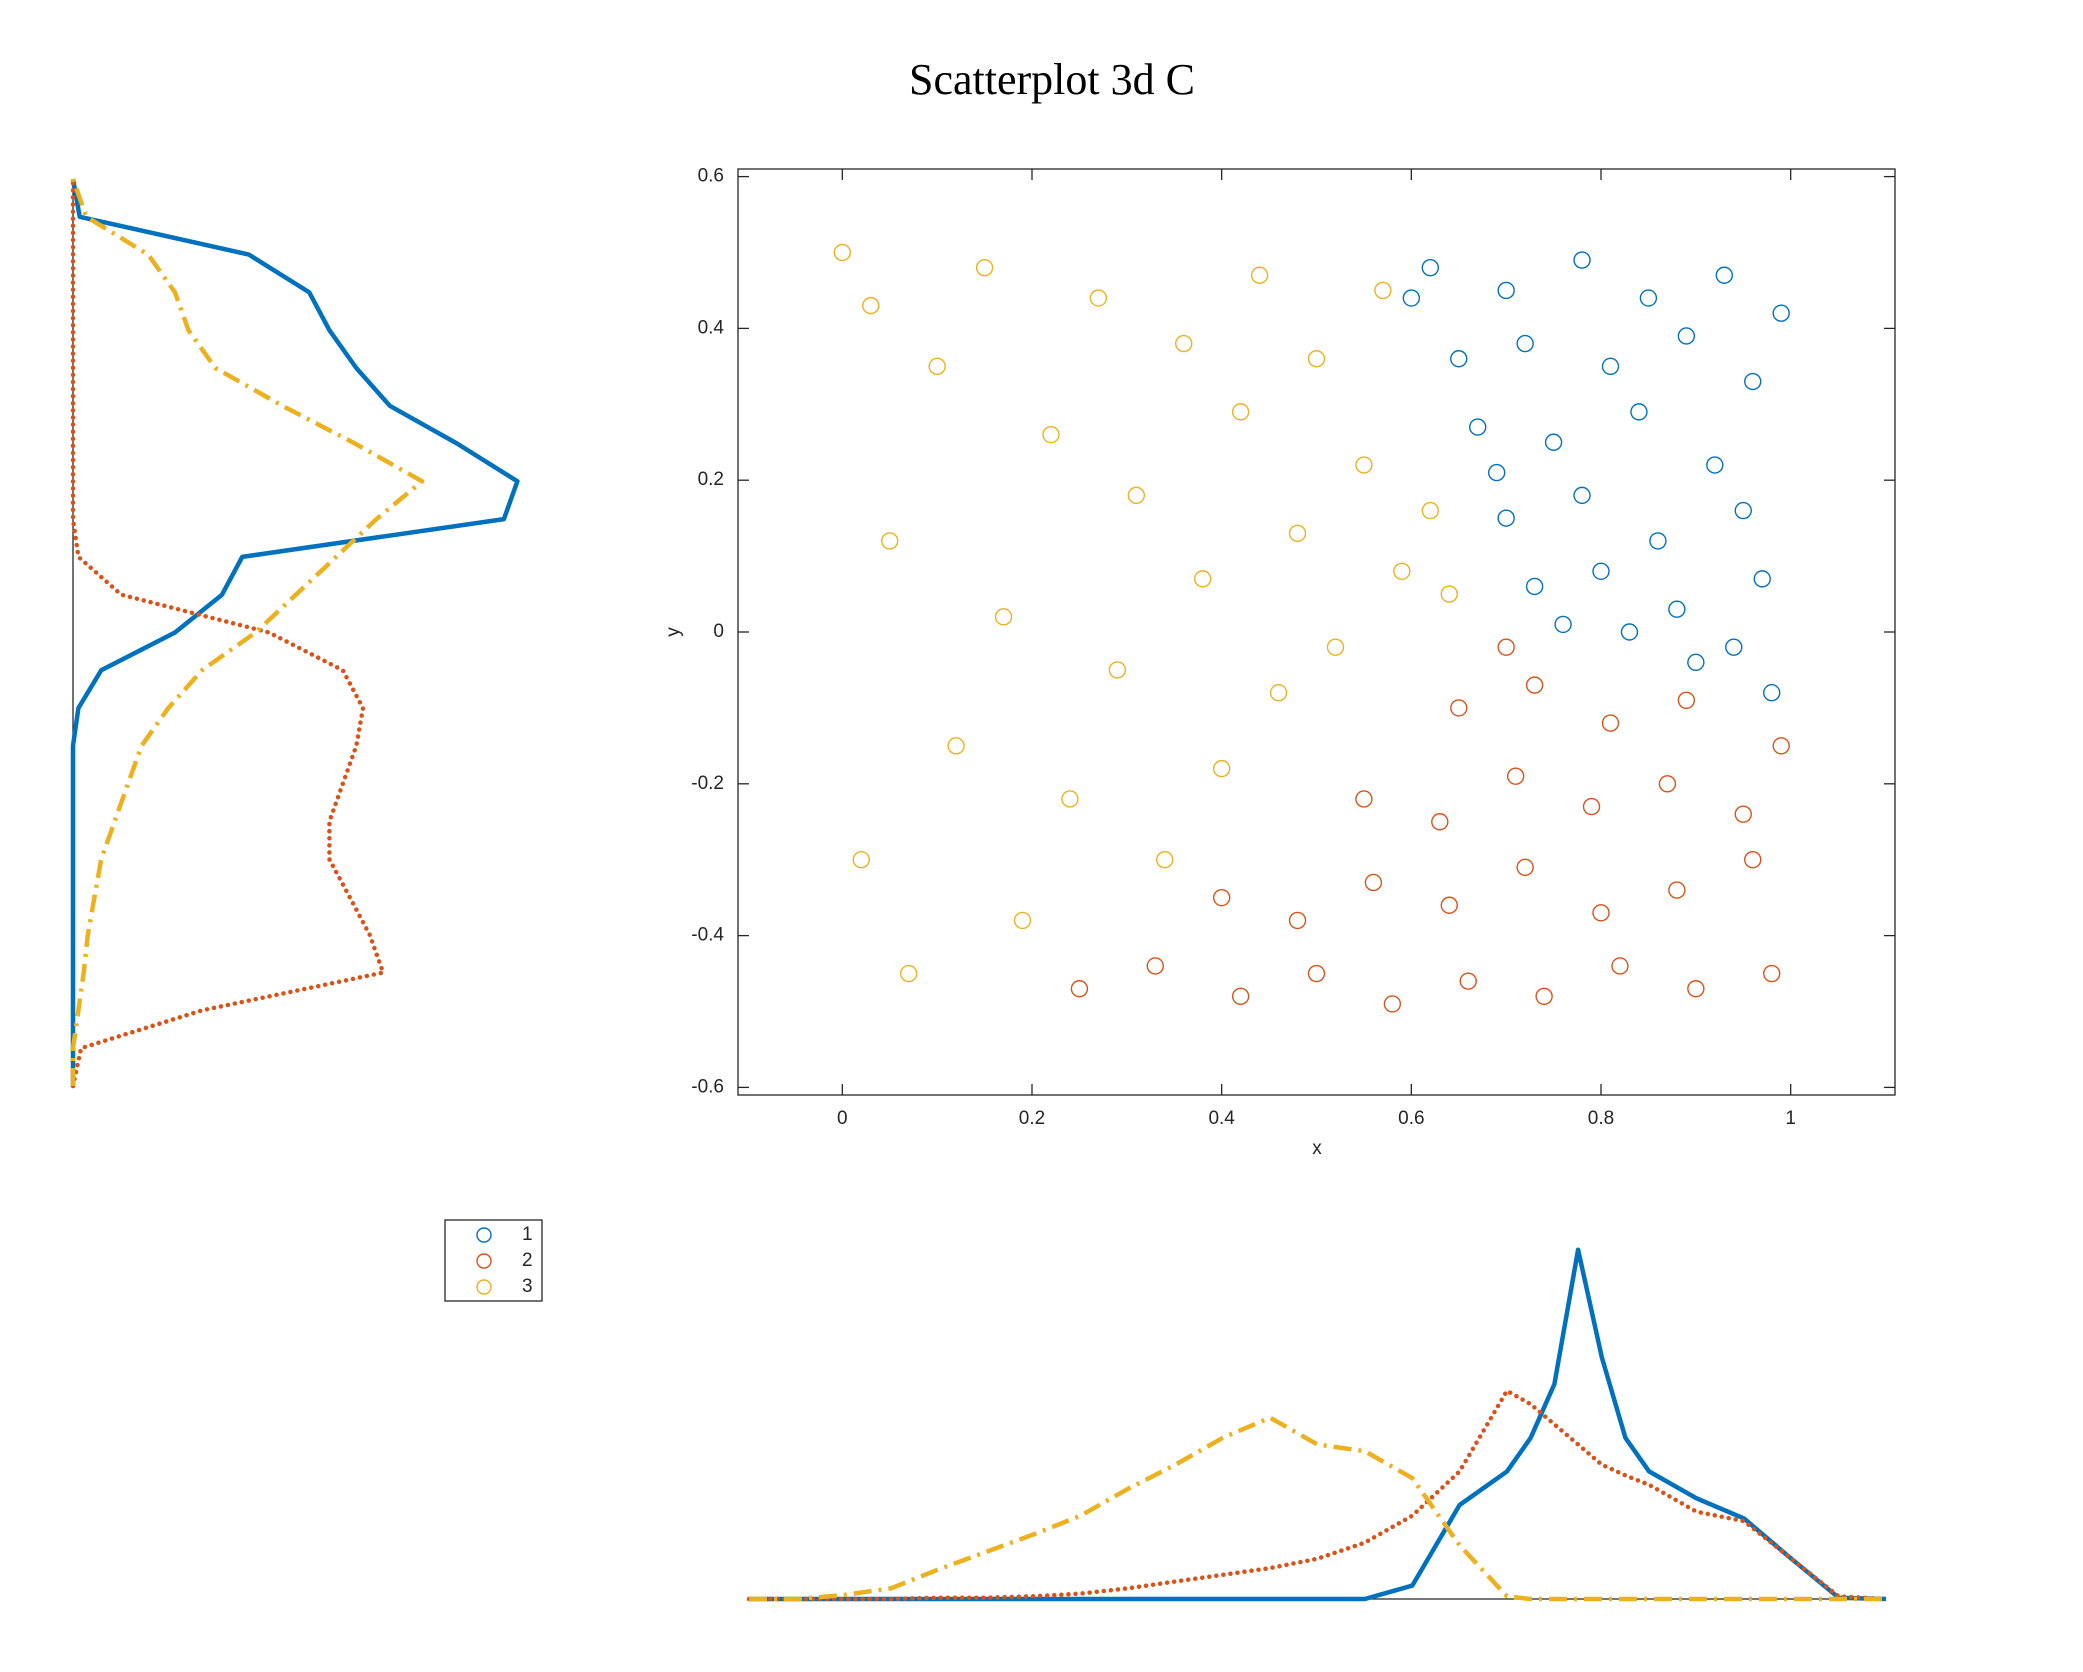 Image resolution: width=2083 pixels, height=1672 pixels. I want to click on y-tick-label: 0.4, so click(711, 327).